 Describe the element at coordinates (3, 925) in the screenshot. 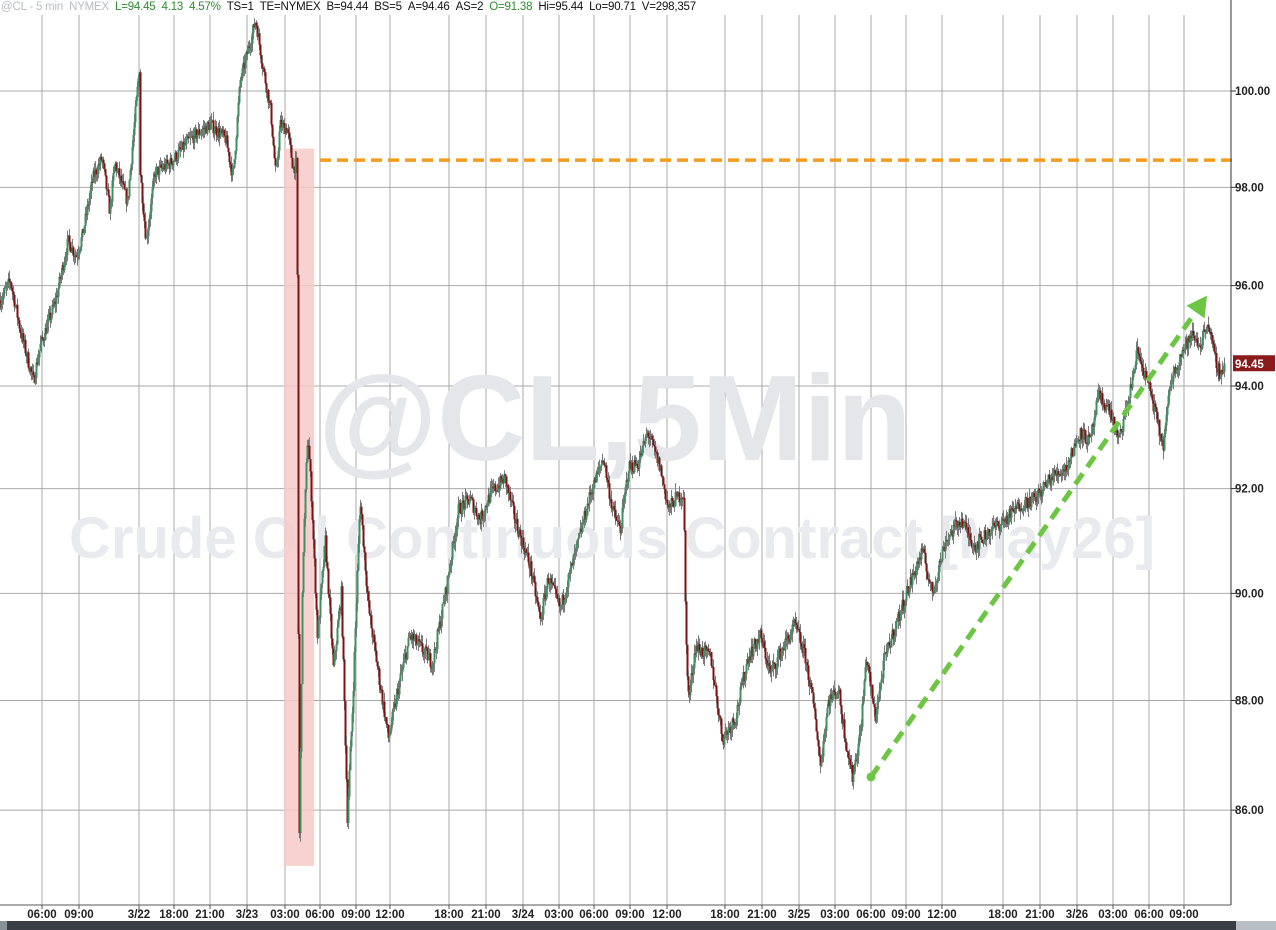

I see `scroll-left-handle` at that location.